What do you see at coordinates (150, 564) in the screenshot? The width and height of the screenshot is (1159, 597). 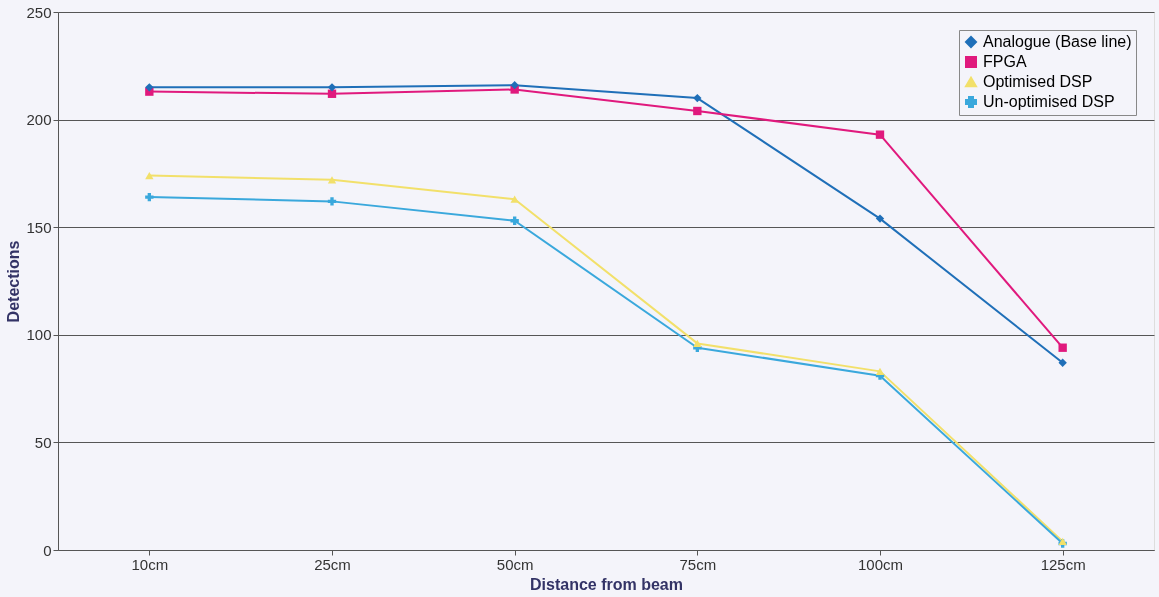 I see `x-tick-label: 10cm` at bounding box center [150, 564].